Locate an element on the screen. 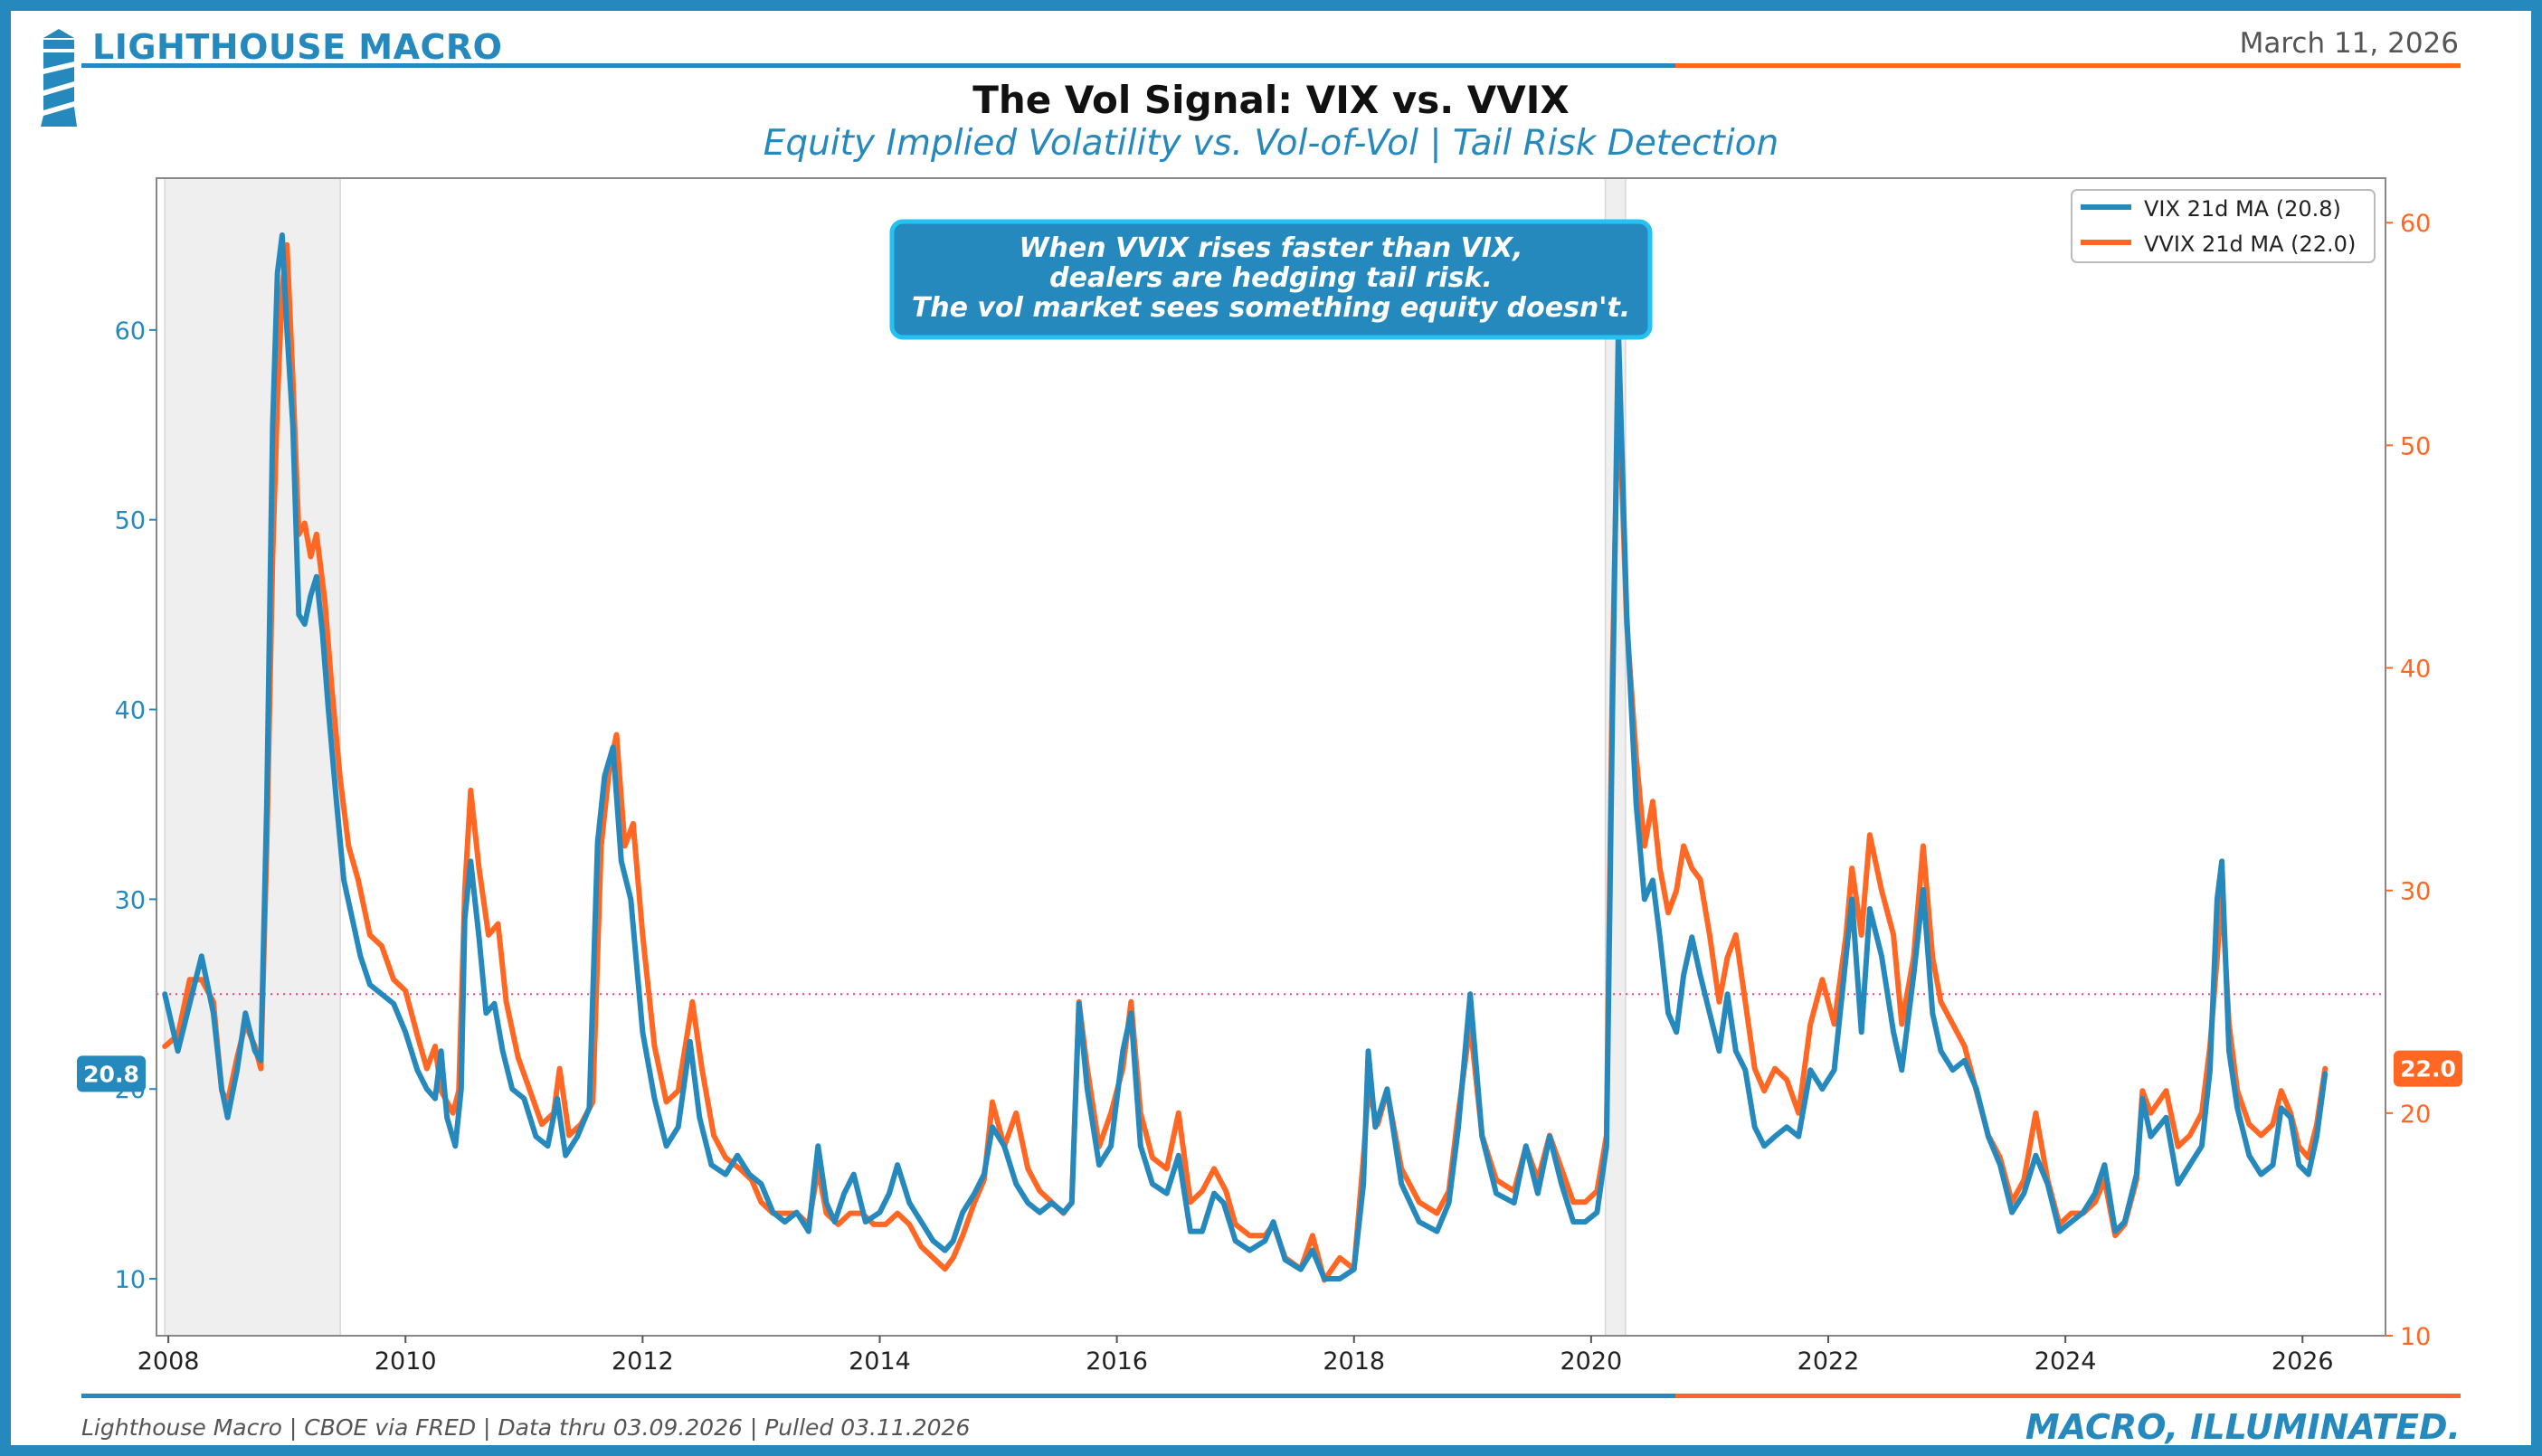 The height and width of the screenshot is (1456, 2542). brand-name: LIGHTHOUSE MACRO is located at coordinates (297, 47).